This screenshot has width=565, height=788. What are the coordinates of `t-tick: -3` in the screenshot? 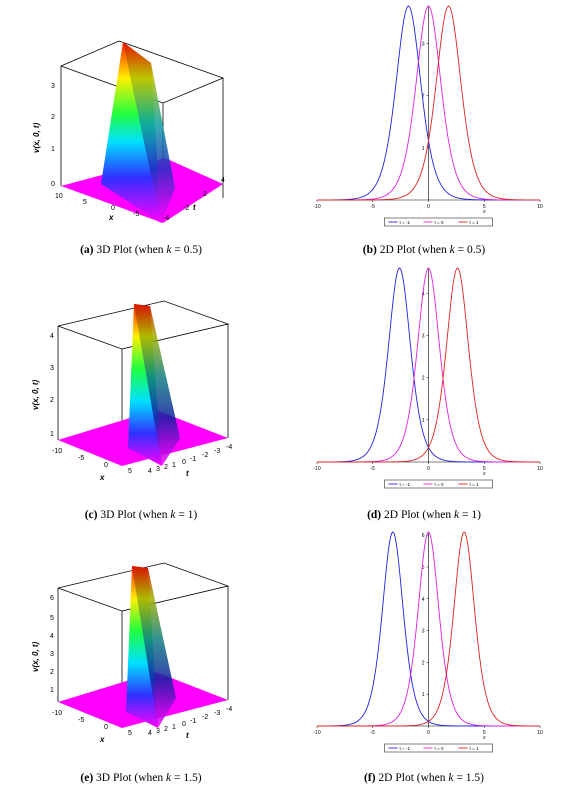 It's located at (217, 713).